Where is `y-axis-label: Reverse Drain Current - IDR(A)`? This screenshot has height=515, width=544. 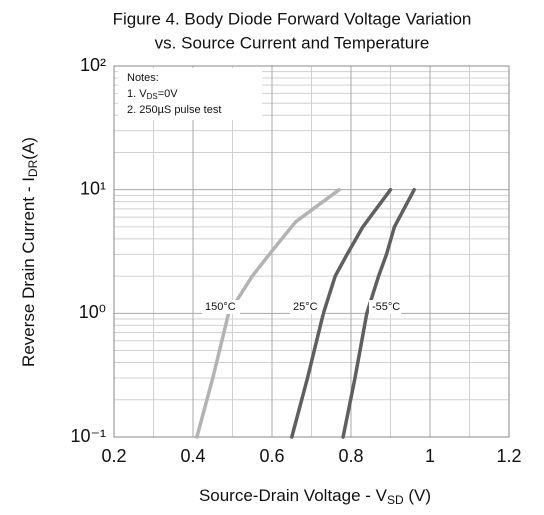
y-axis-label: Reverse Drain Current - IDR(A) is located at coordinates (29, 252).